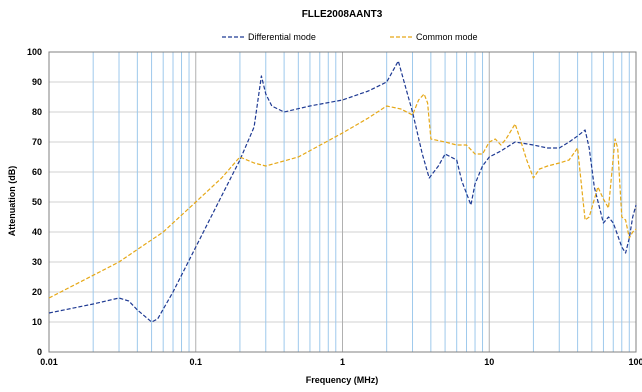 The width and height of the screenshot is (642, 392). Describe the element at coordinates (489, 362) in the screenshot. I see `x-tick-label: 10` at that location.